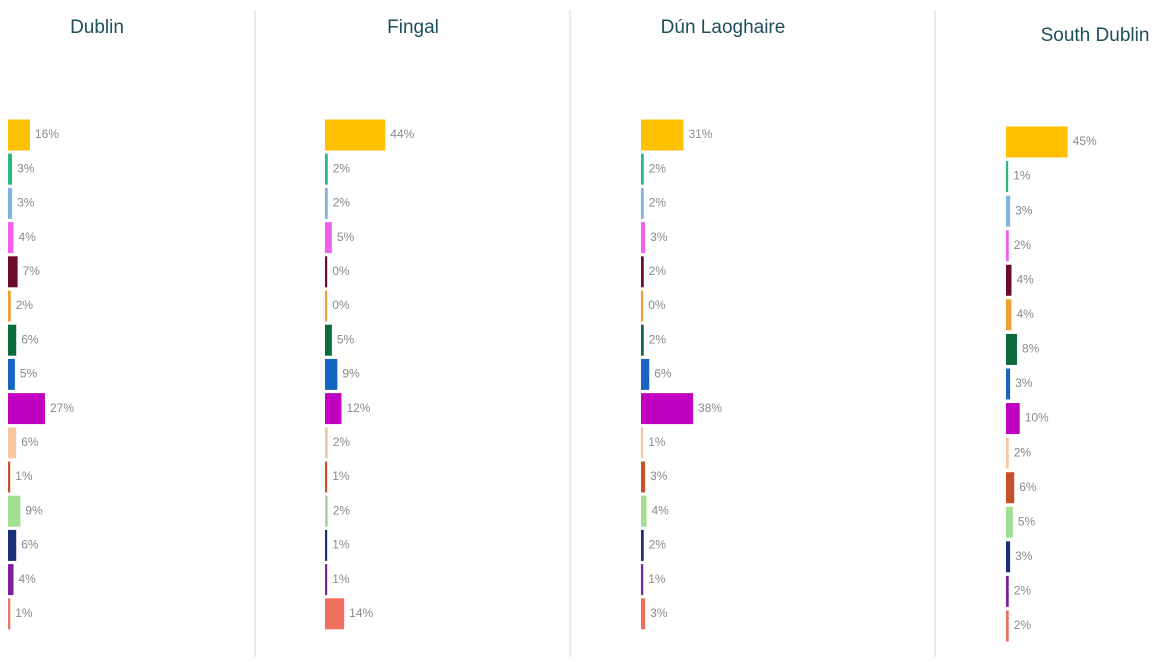 The image size is (1160, 662). What do you see at coordinates (1031, 349) in the screenshot?
I see `value-label: 8%` at bounding box center [1031, 349].